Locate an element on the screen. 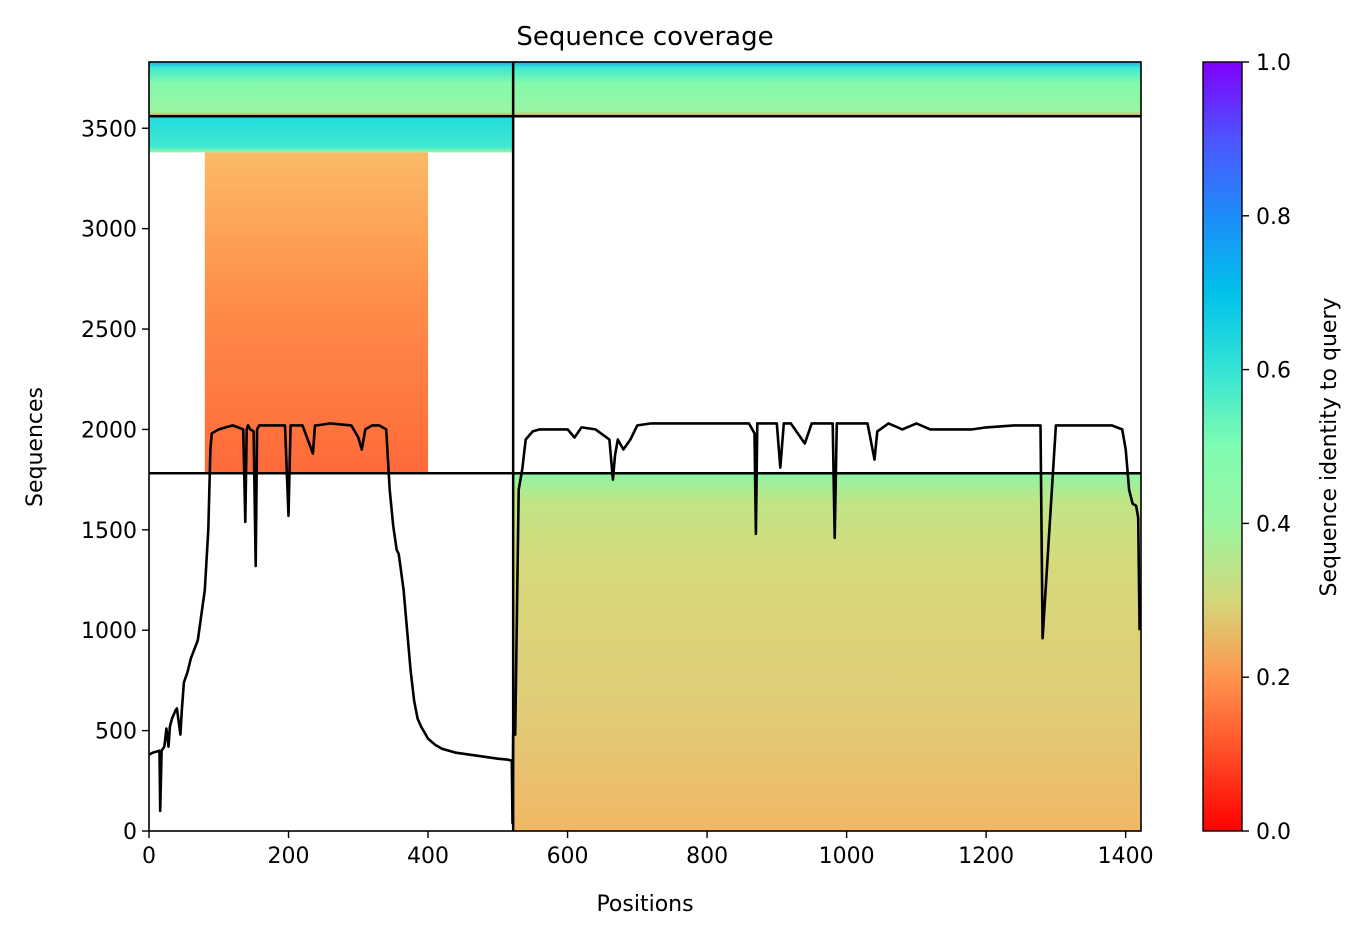  y-tick-label: 1000 is located at coordinates (109, 631).